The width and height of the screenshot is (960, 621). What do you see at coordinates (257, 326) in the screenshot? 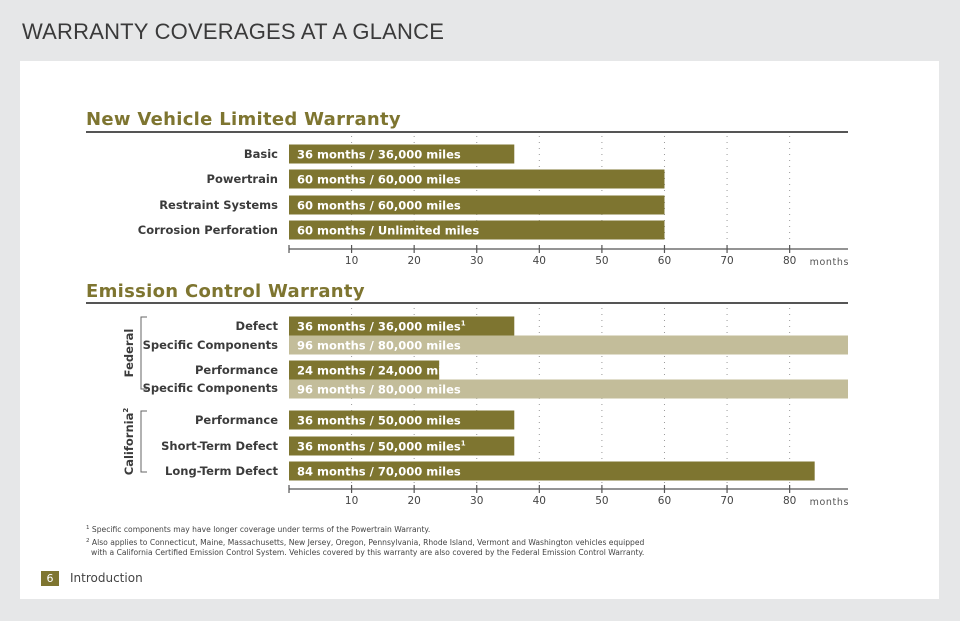
I see `category-label-defect: Defect` at bounding box center [257, 326].